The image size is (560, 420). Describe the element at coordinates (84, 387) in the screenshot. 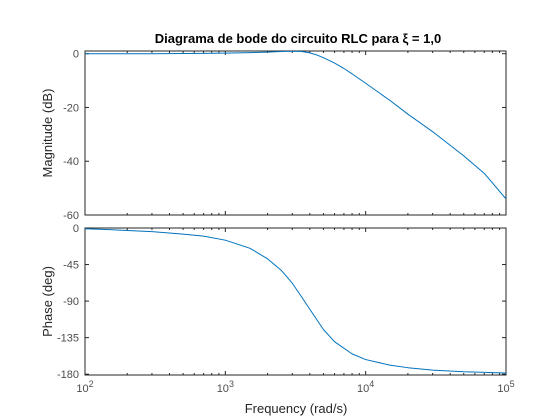

I see `x-tick-label: 10²` at that location.